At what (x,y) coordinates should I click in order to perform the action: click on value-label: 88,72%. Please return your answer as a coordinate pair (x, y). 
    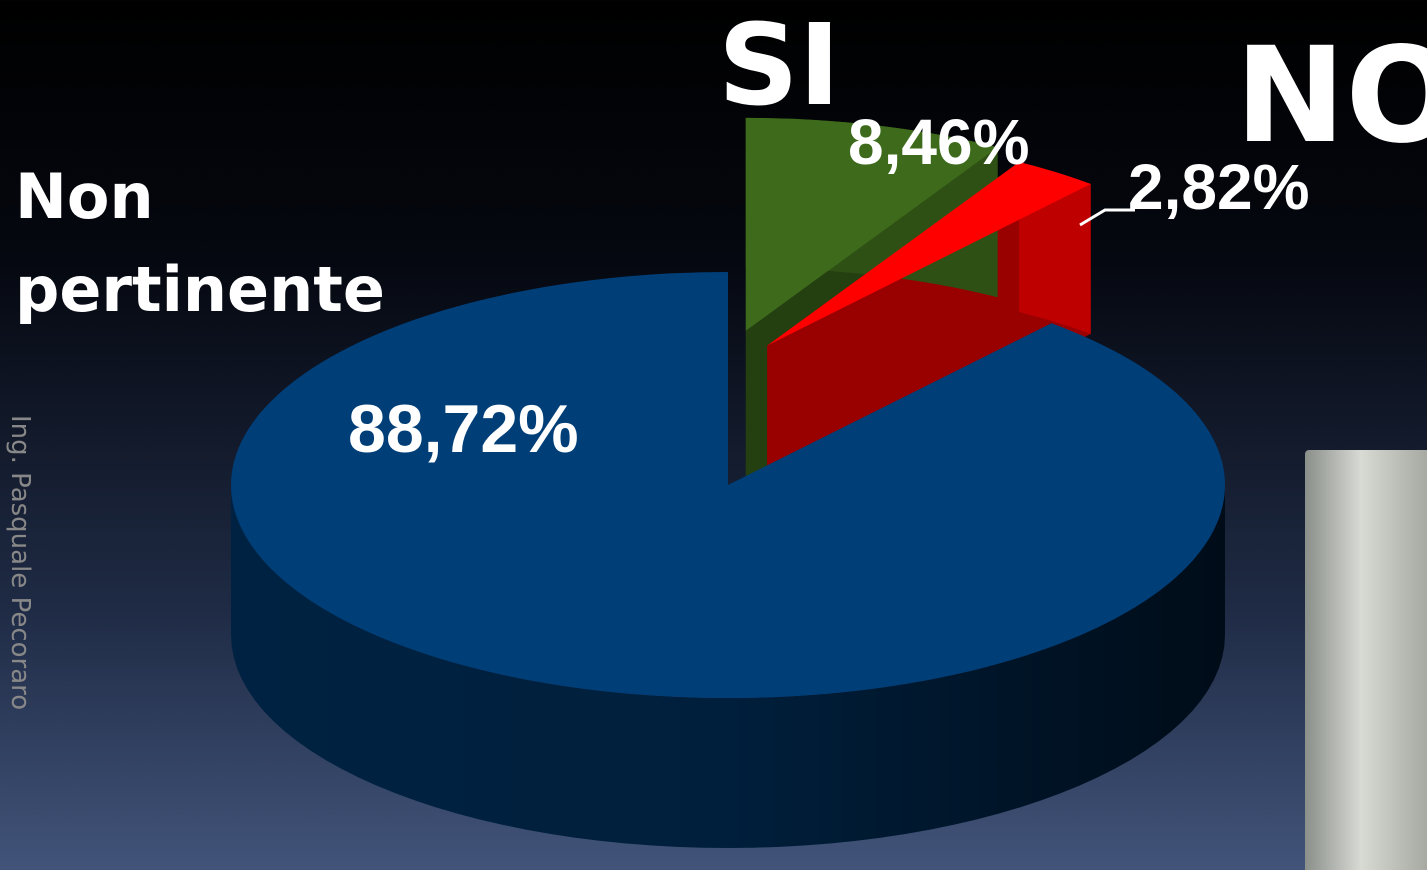
    Looking at the image, I should click on (463, 429).